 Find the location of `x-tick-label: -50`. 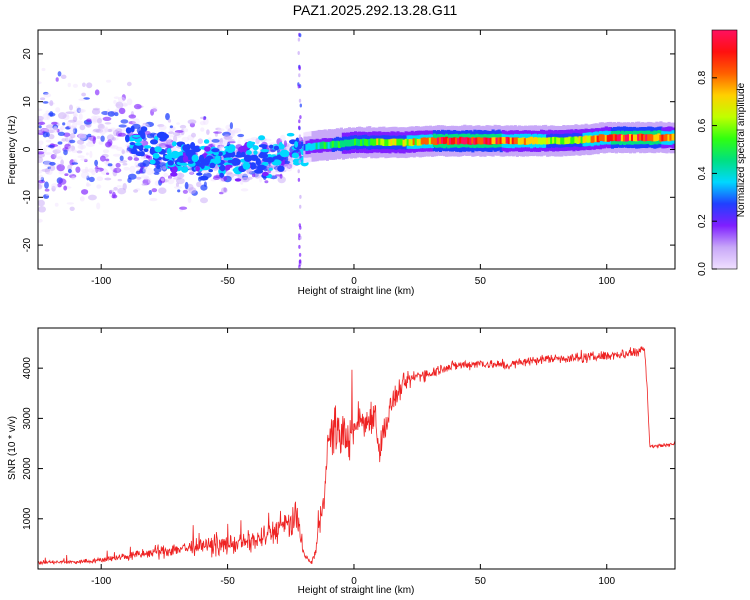

x-tick-label: -50 is located at coordinates (227, 581).